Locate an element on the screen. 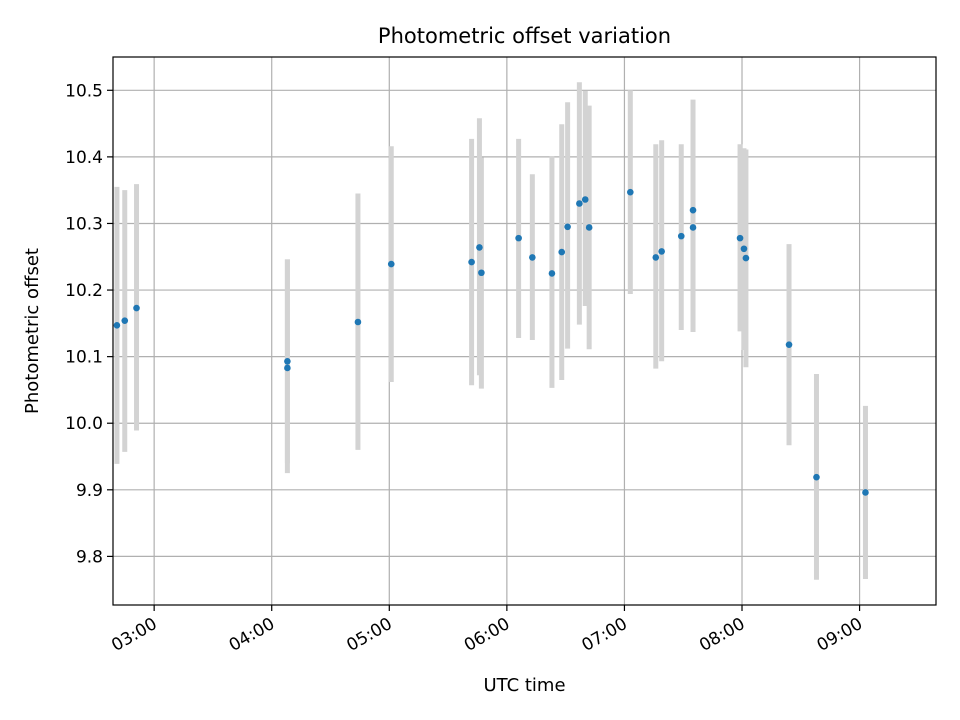  y-axis-label: Photometric offset is located at coordinates (32, 331).